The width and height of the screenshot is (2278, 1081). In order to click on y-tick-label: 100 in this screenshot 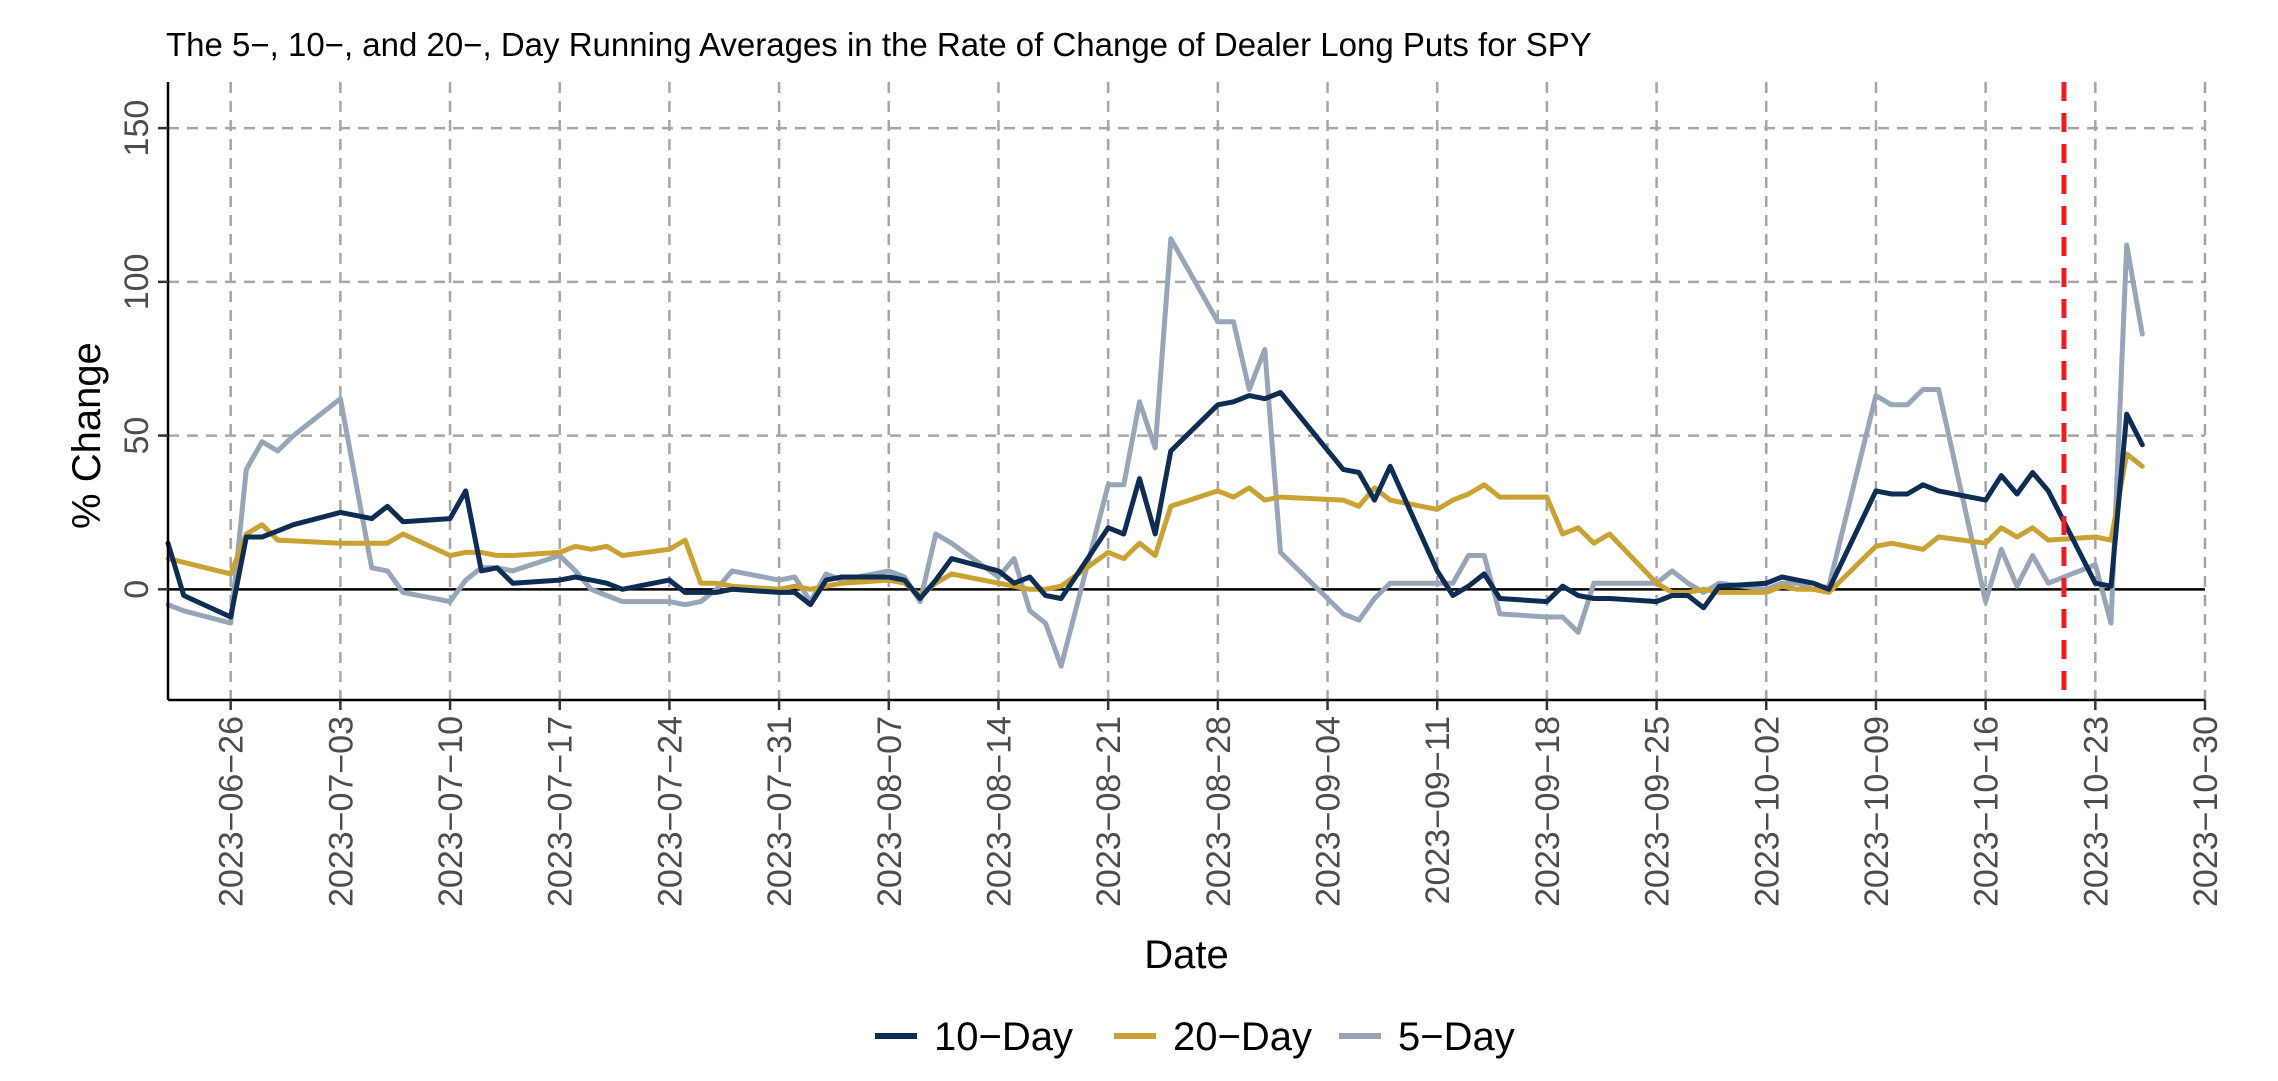, I will do `click(137, 282)`.